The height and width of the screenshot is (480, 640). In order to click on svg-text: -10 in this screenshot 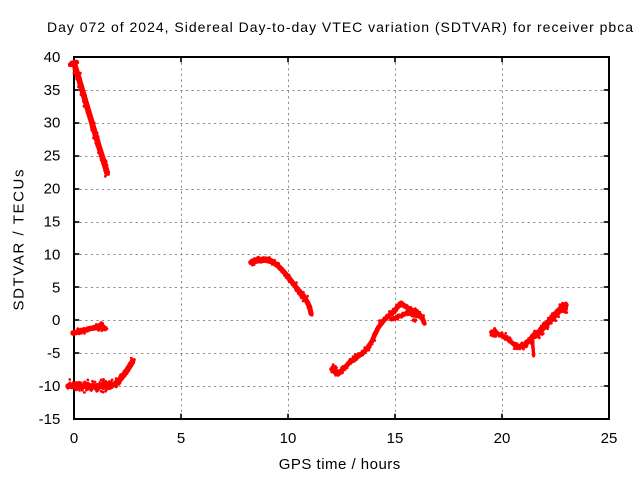, I will do `click(50, 386)`.